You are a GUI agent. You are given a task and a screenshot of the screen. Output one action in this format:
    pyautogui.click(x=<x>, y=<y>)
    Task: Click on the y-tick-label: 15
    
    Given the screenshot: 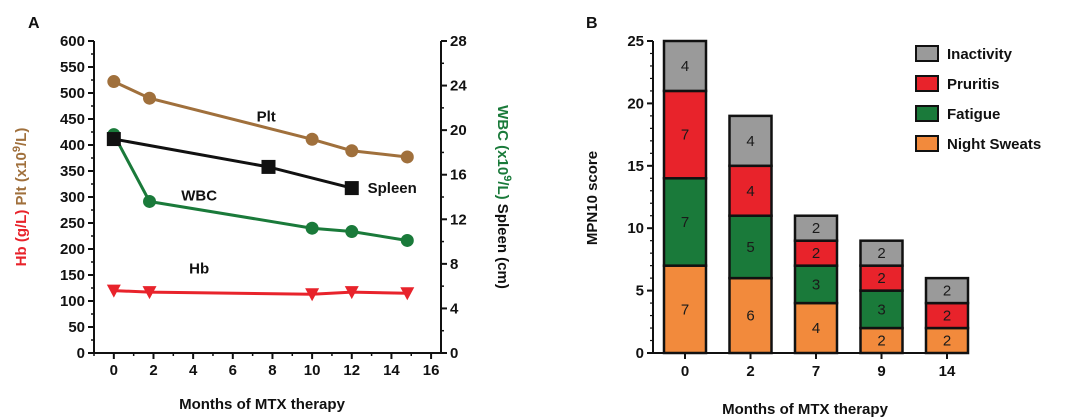 What is the action you would take?
    pyautogui.click(x=635, y=166)
    